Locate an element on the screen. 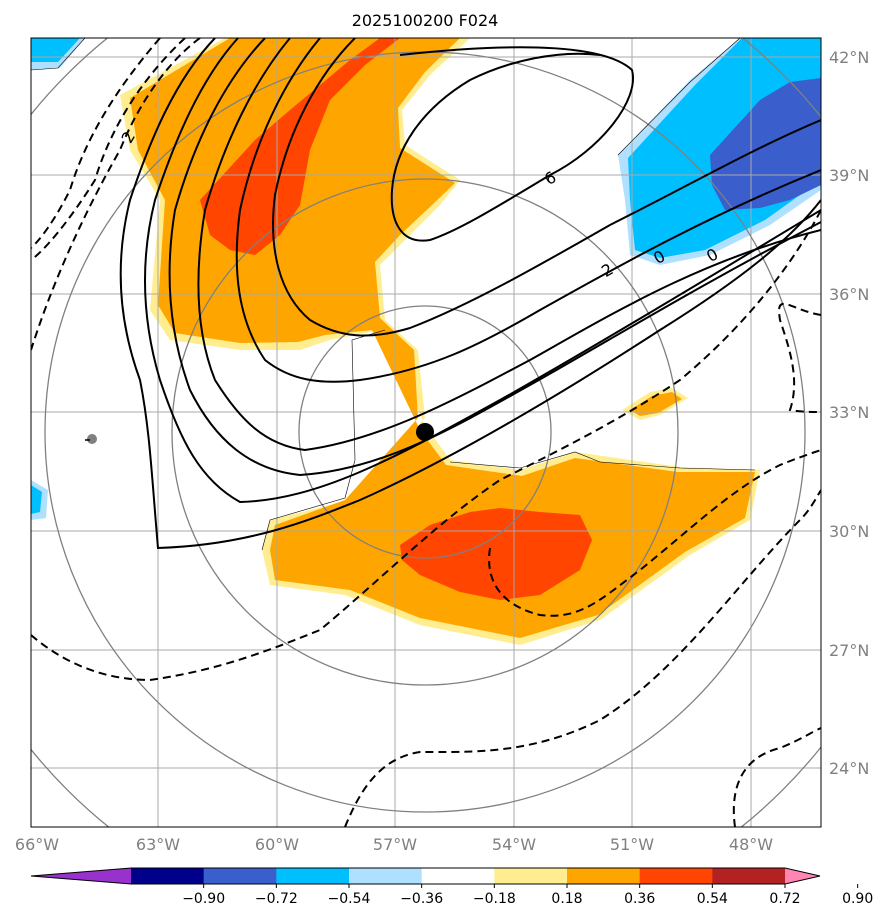  lon-label: 51°W is located at coordinates (632, 844).